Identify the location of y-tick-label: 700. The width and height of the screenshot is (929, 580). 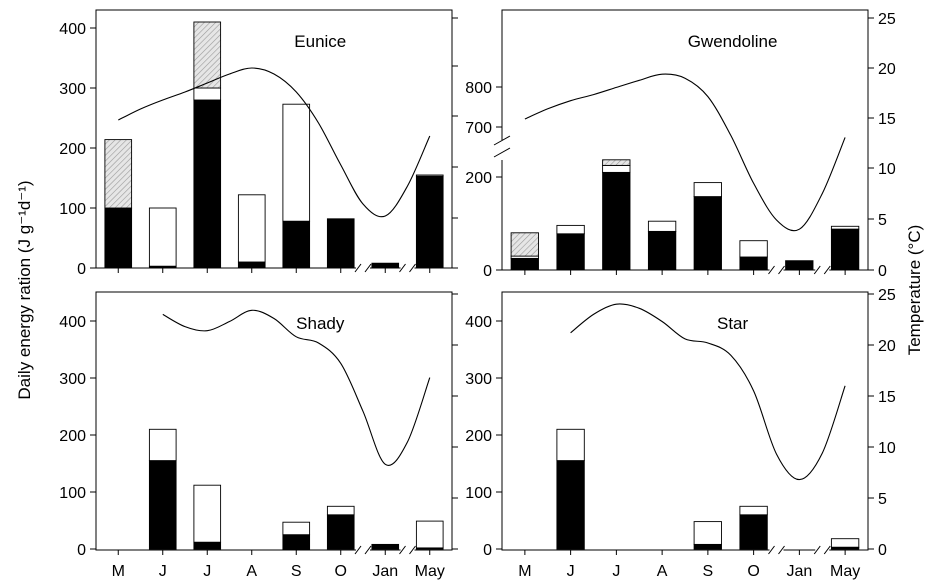
(478, 128).